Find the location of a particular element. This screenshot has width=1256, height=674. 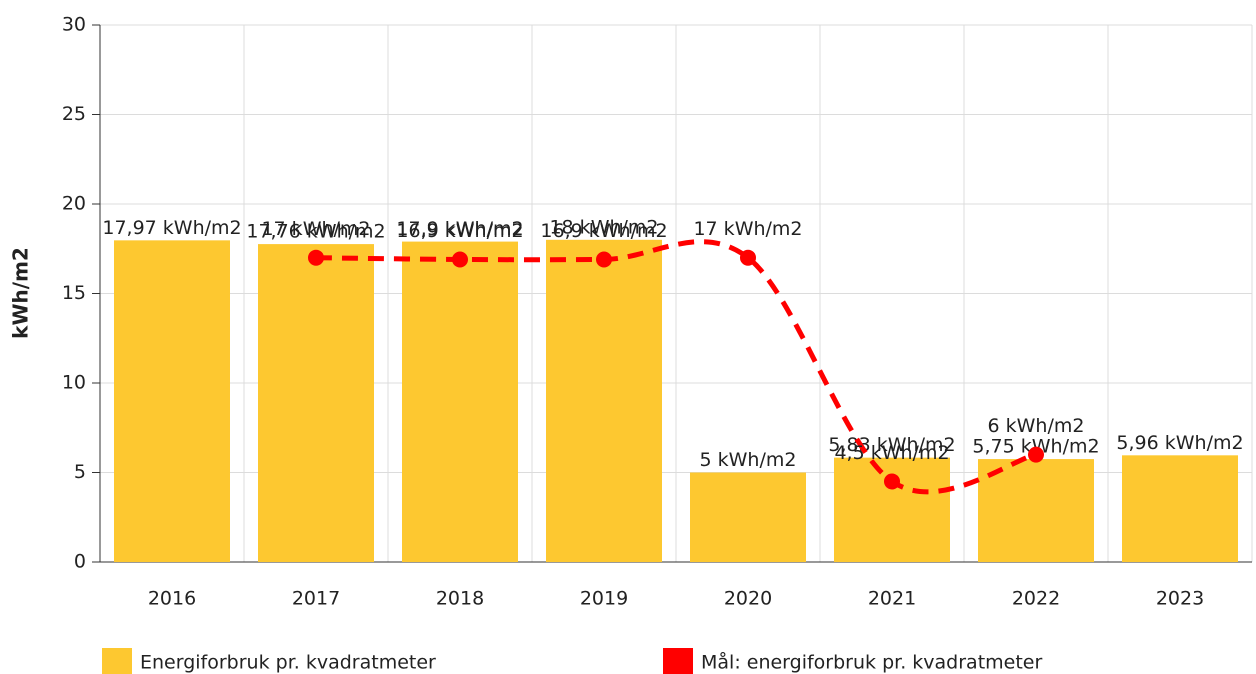

y-axis-label: kWh/m2 is located at coordinates (21, 293).